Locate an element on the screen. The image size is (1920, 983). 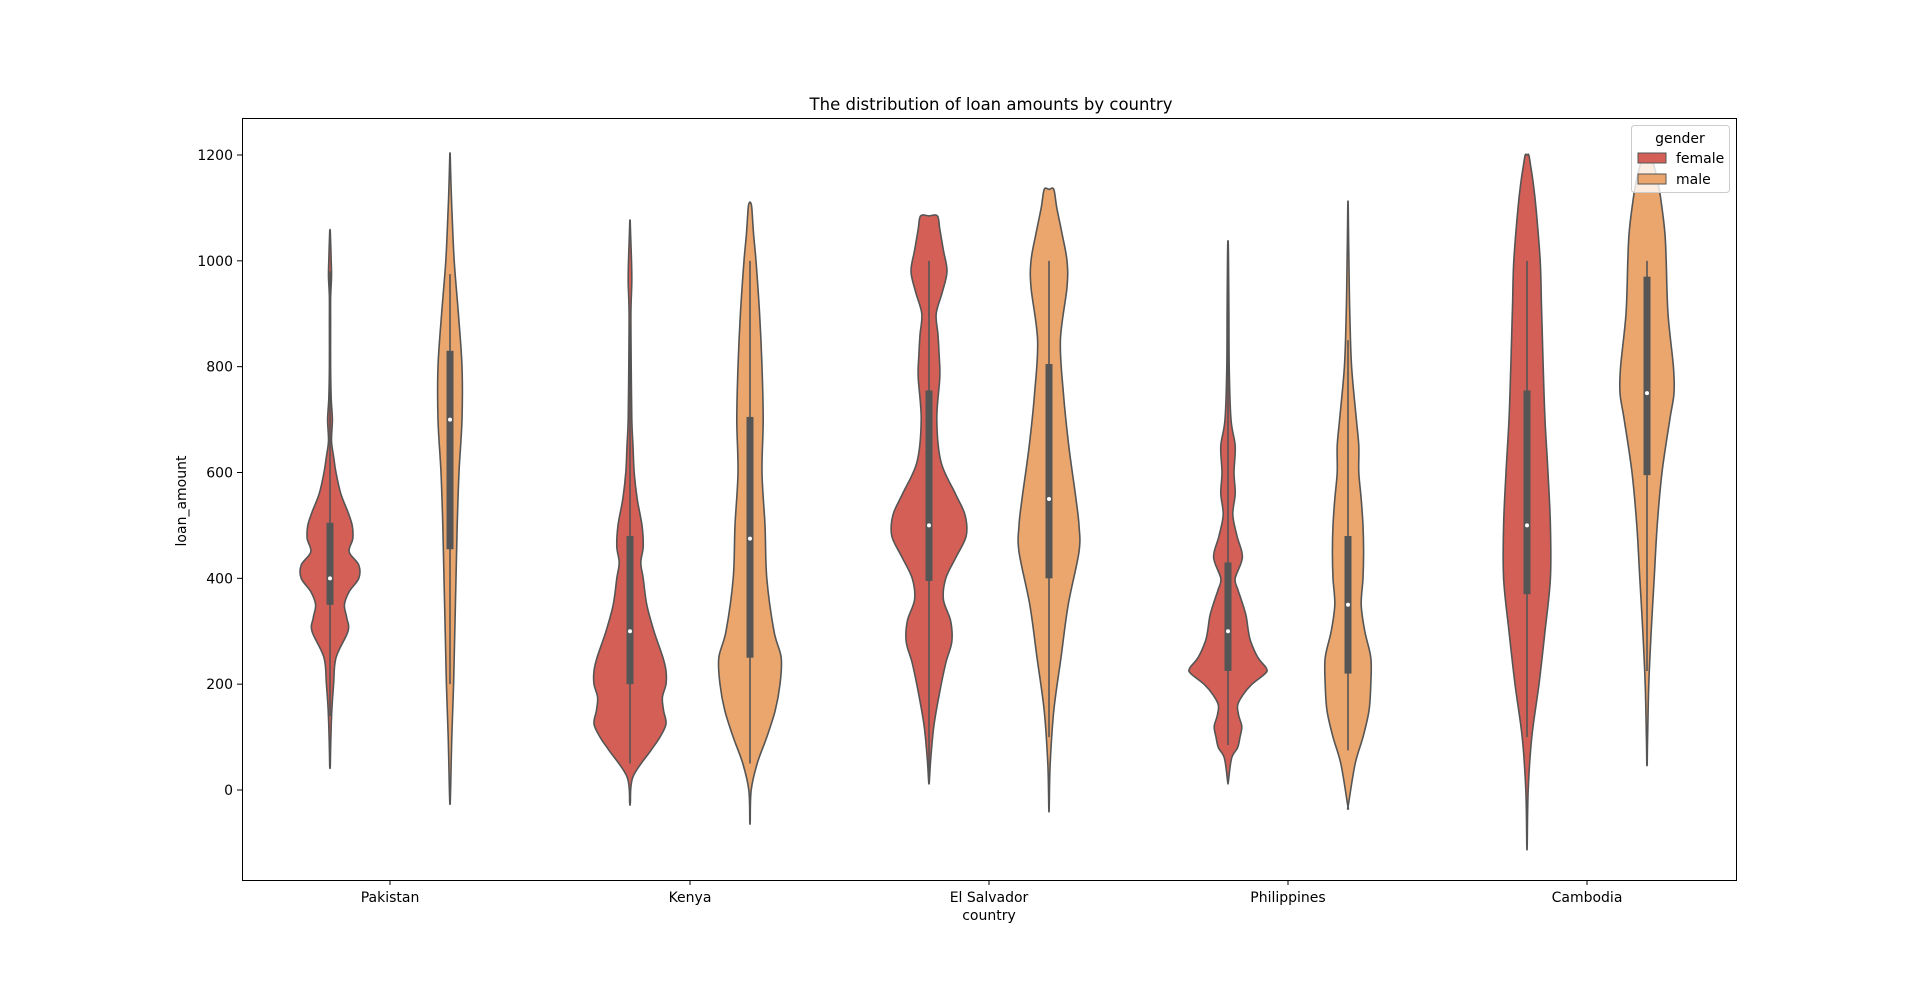
legend: gender female male is located at coordinates (1680, 159).